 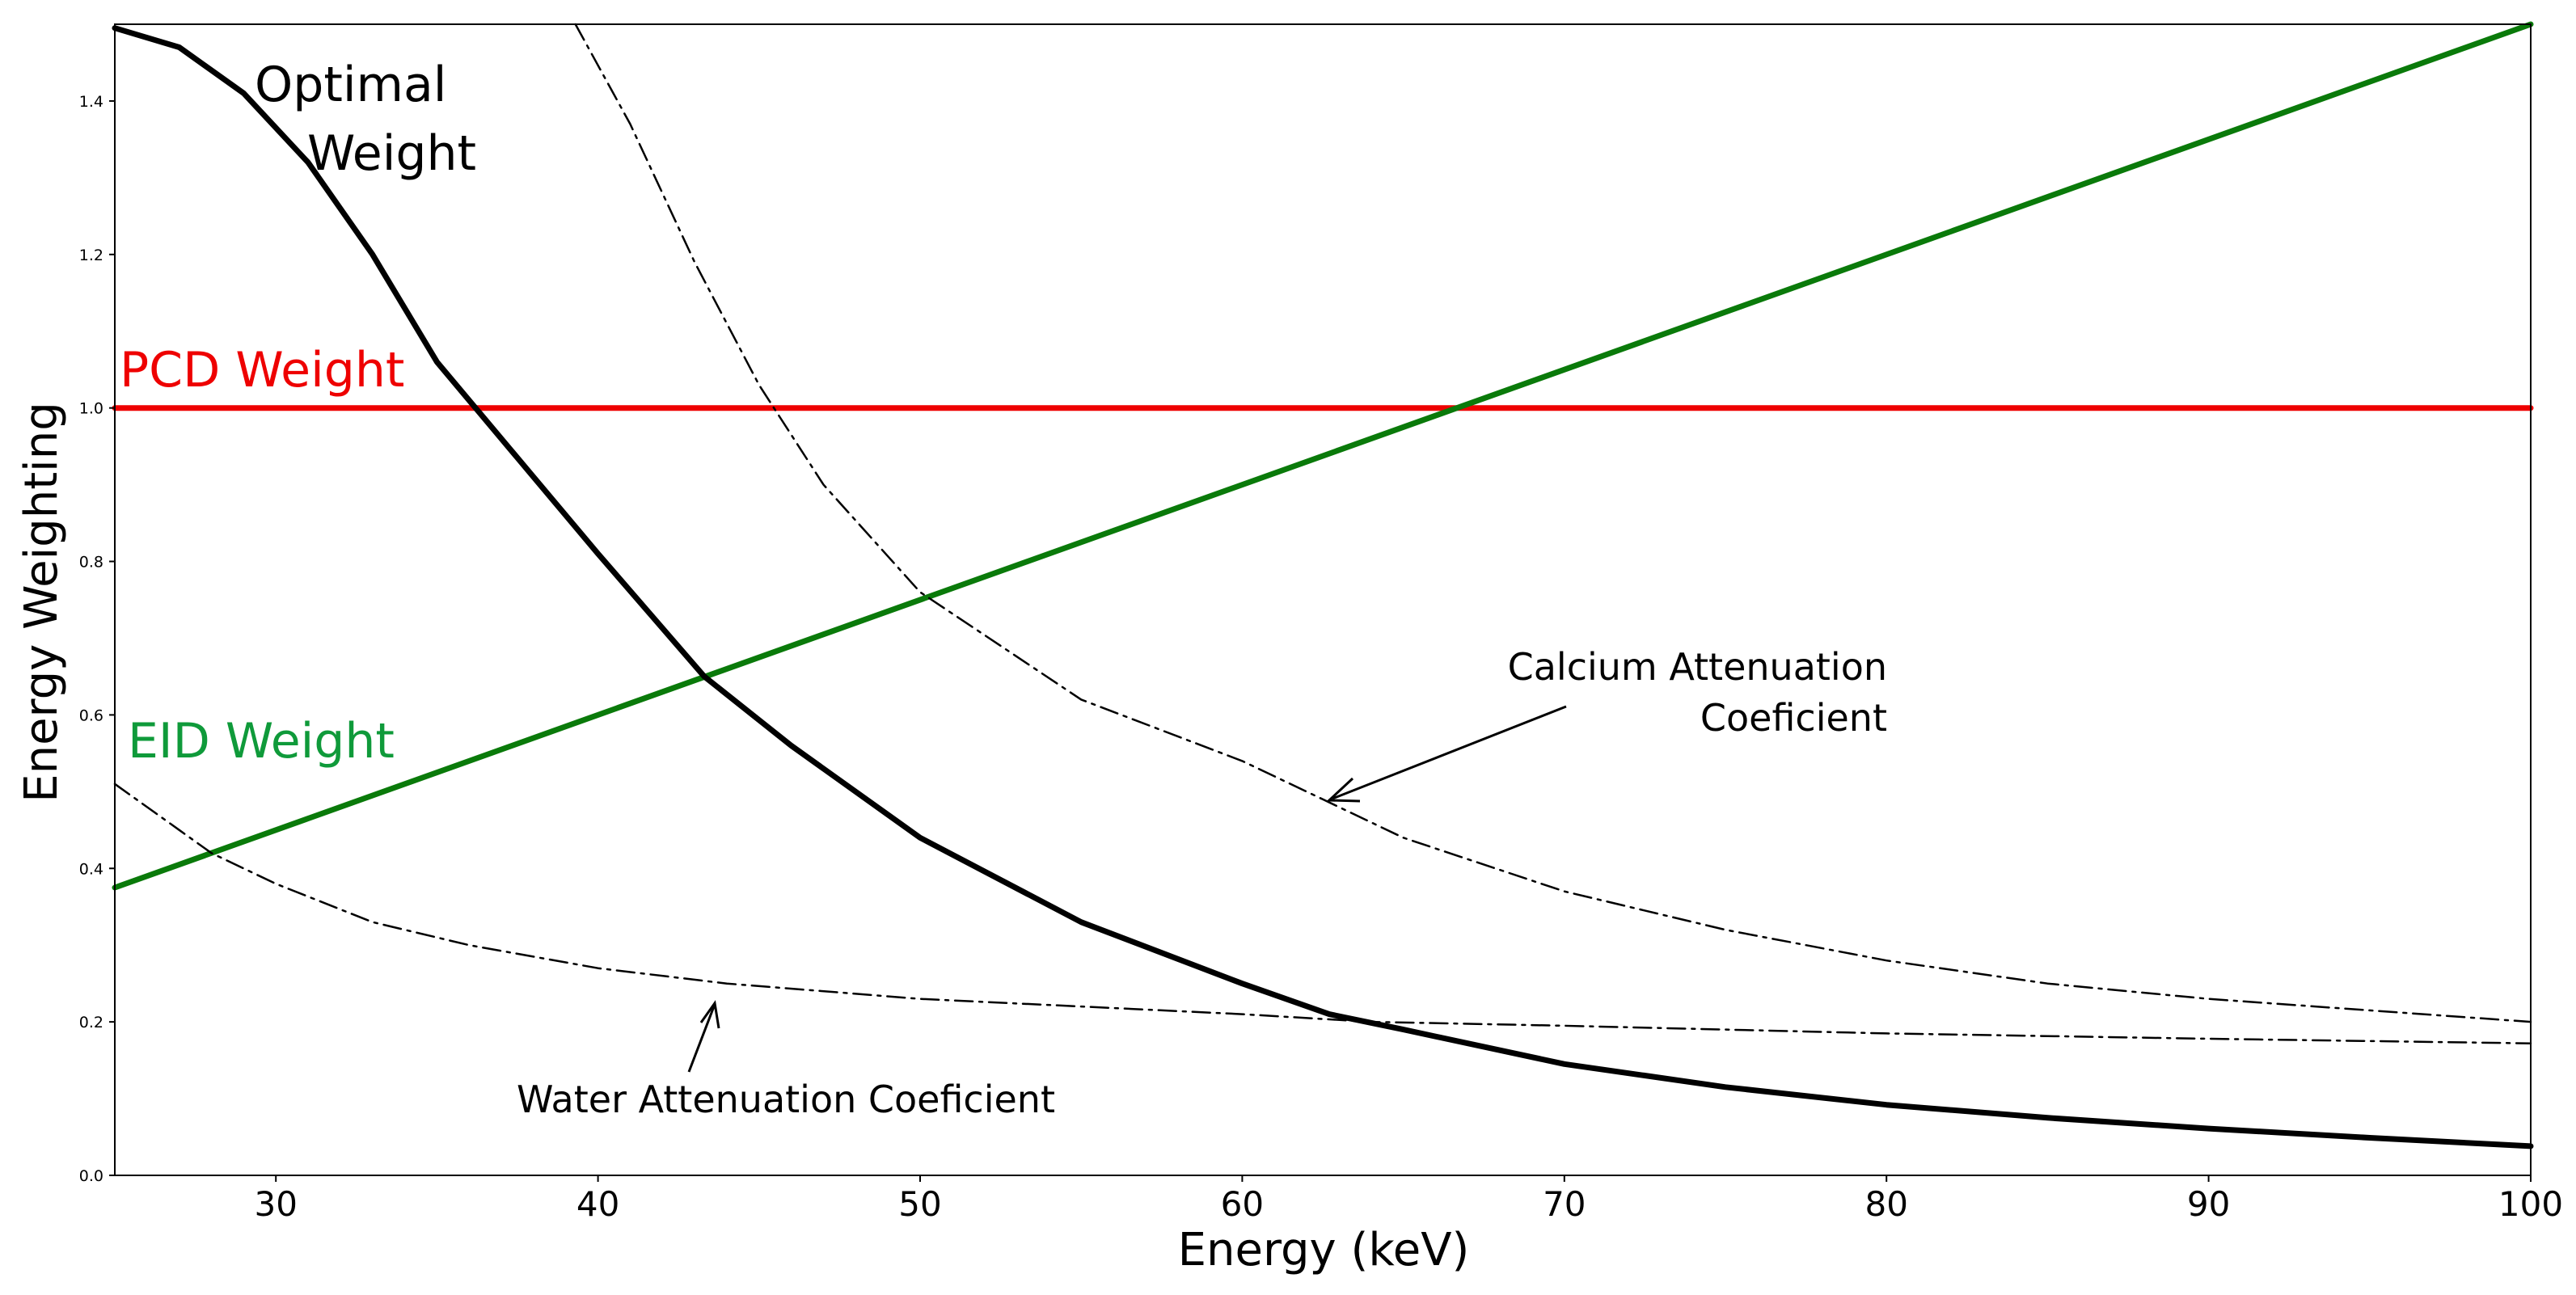 What do you see at coordinates (1793, 718) in the screenshot?
I see `calcium-attenuation-label-line2: Coeficient` at bounding box center [1793, 718].